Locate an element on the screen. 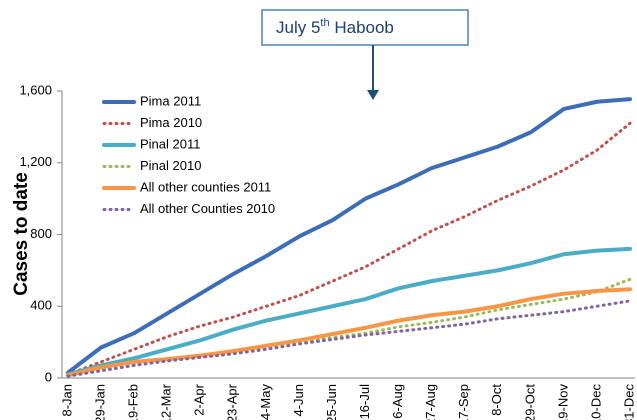 The height and width of the screenshot is (420, 637). arrow-head is located at coordinates (373, 95).